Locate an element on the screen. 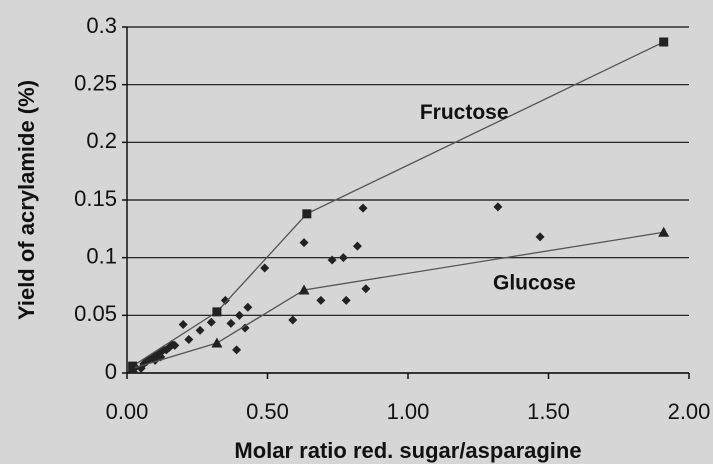 Image resolution: width=713 pixels, height=464 pixels. annotation: Fructose is located at coordinates (464, 112).